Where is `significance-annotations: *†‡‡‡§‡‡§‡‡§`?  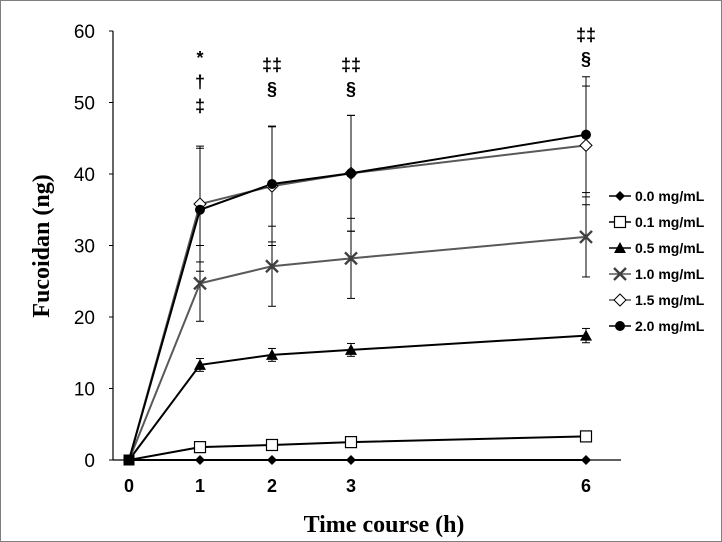
significance-annotations: *†‡‡‡§‡‡§‡‡§ is located at coordinates (395, 70).